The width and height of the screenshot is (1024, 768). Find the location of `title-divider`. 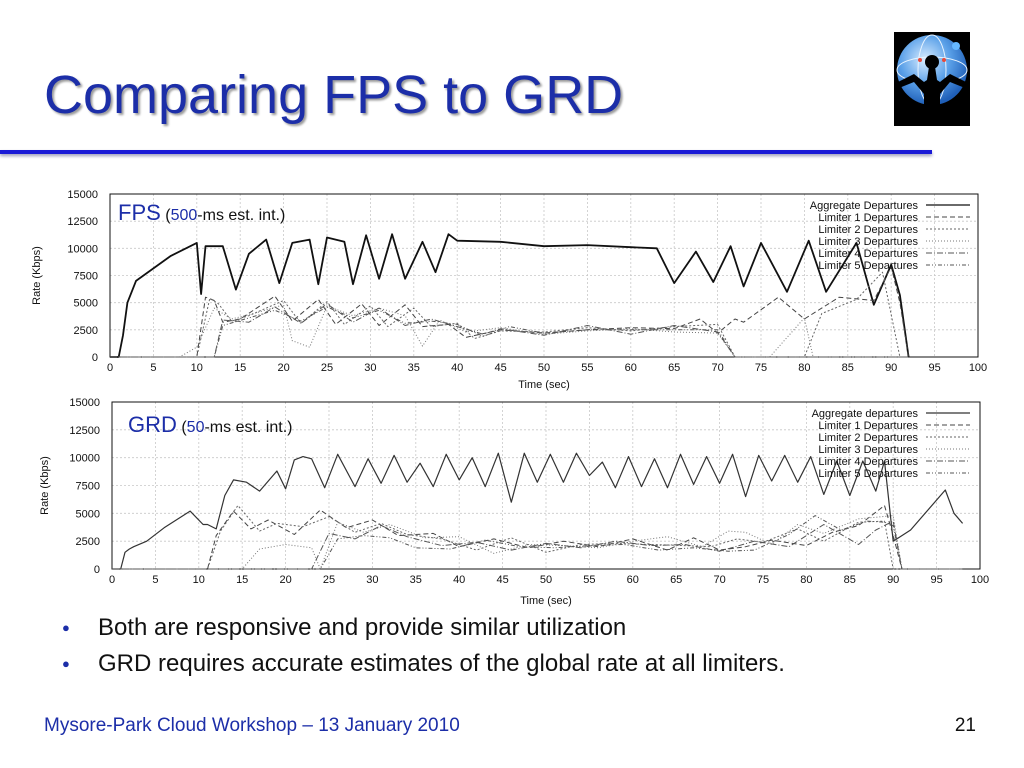

title-divider is located at coordinates (466, 152).